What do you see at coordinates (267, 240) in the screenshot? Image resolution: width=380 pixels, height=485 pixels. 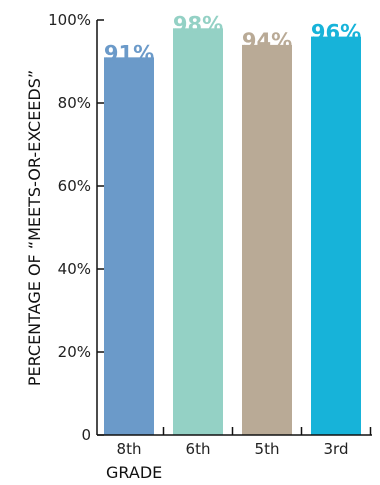 I see `bar-5th` at bounding box center [267, 240].